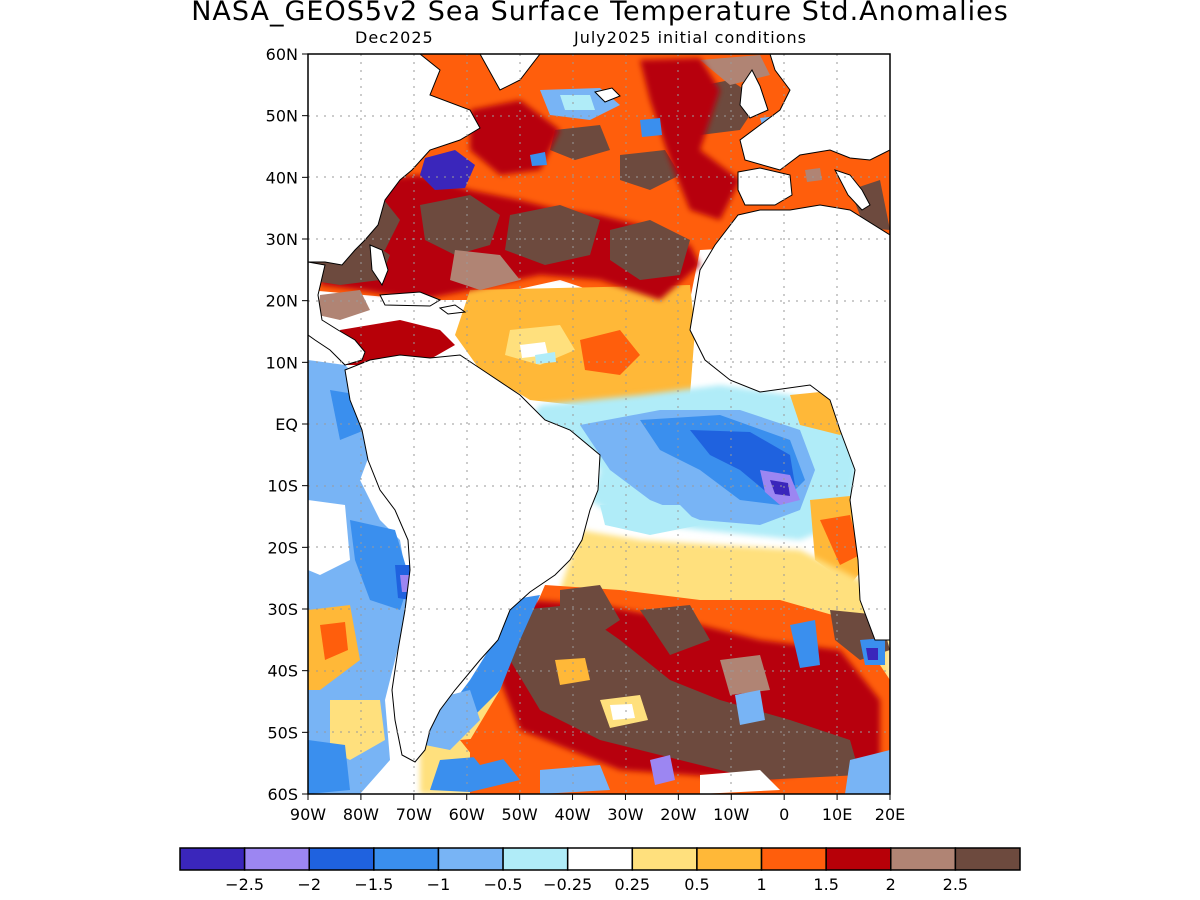  What do you see at coordinates (825, 884) in the screenshot?
I see `colorbar-label: 1.5` at bounding box center [825, 884].